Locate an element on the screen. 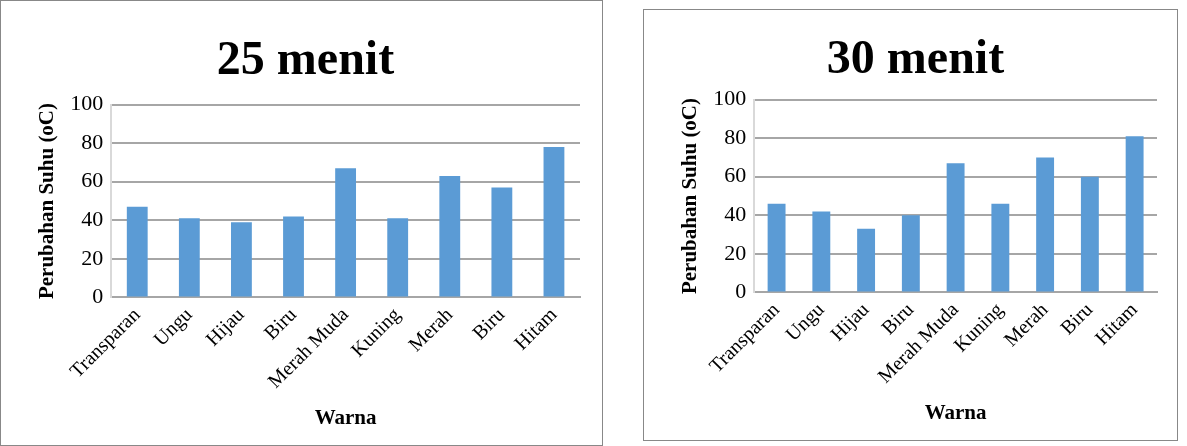  chart-title: 30 menit is located at coordinates (915, 57).